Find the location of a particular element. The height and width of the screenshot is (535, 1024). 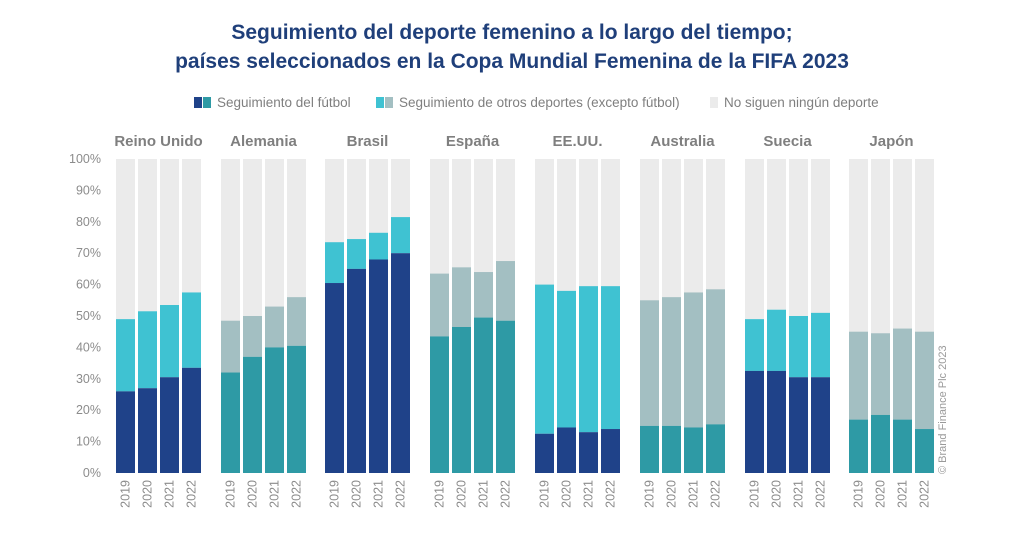

country-group: Suecia 2019 2020 2021 2022 is located at coordinates (787, 320).